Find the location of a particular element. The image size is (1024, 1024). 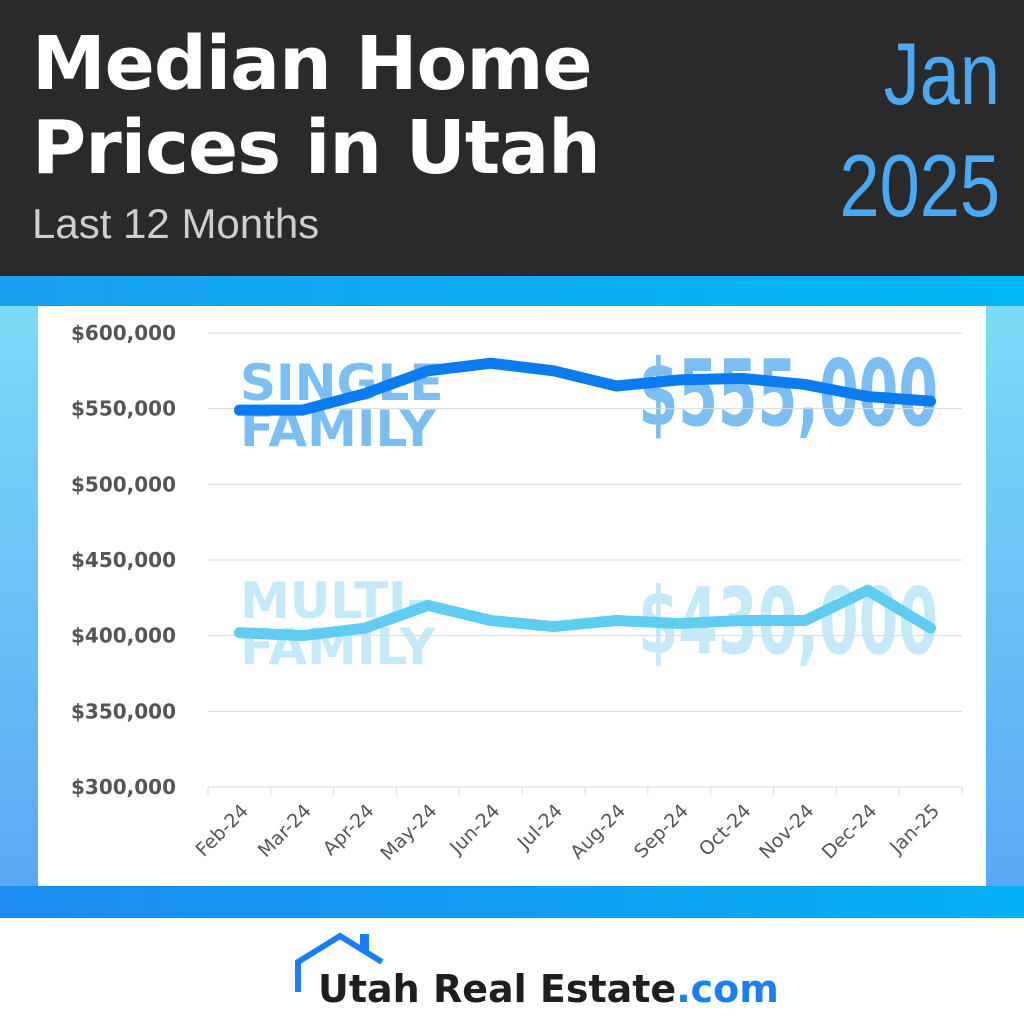

y-tick-label: $550,000 is located at coordinates (123, 409).